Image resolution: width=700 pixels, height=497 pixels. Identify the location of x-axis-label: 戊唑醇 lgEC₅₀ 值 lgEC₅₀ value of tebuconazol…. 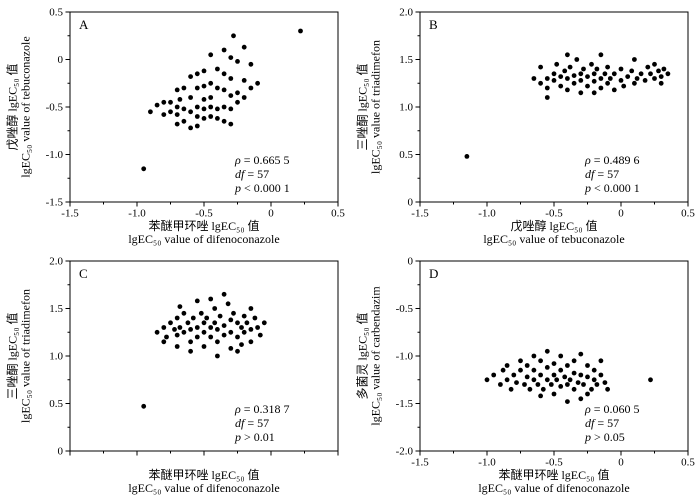
(554, 233).